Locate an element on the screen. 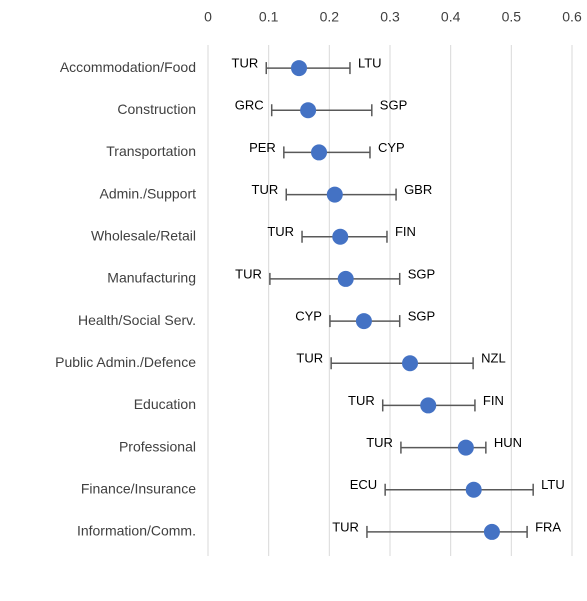  low-label: GRC is located at coordinates (249, 105).